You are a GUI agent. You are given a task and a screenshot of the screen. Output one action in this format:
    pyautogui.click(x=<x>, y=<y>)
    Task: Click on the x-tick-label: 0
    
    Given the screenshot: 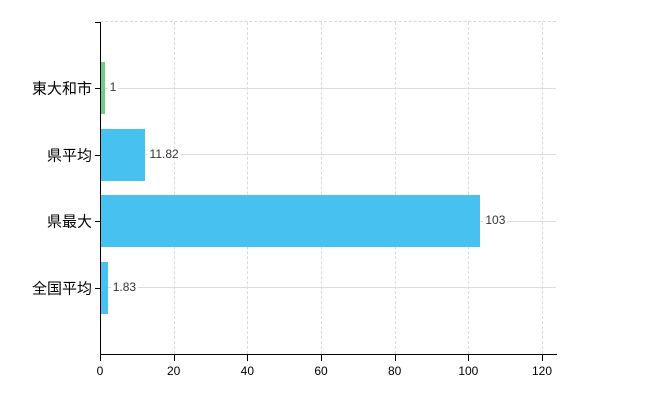 What is the action you would take?
    pyautogui.click(x=100, y=371)
    